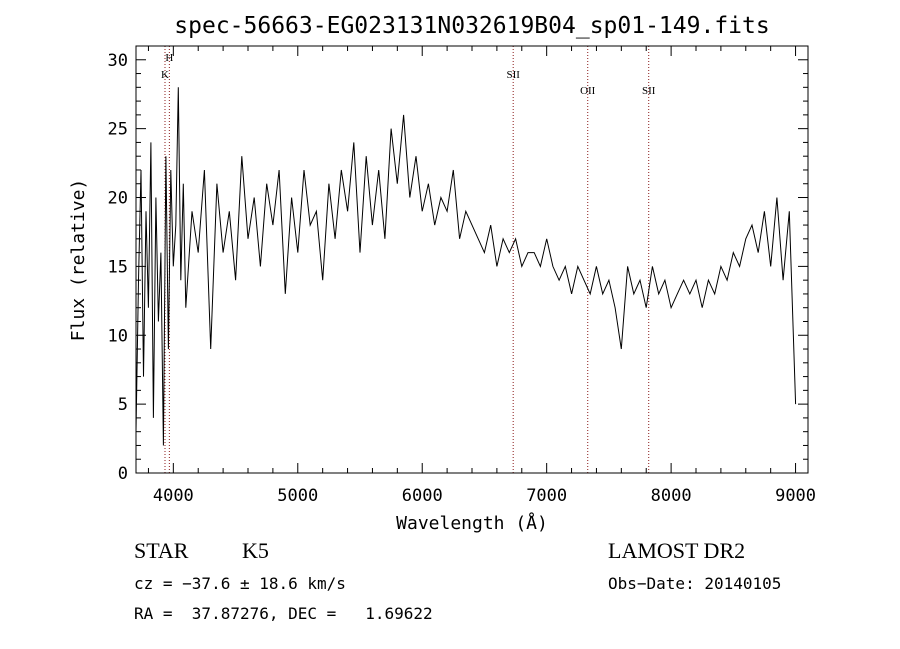 This screenshot has height=649, width=900. I want to click on y-tick-label: 0, so click(123, 474).